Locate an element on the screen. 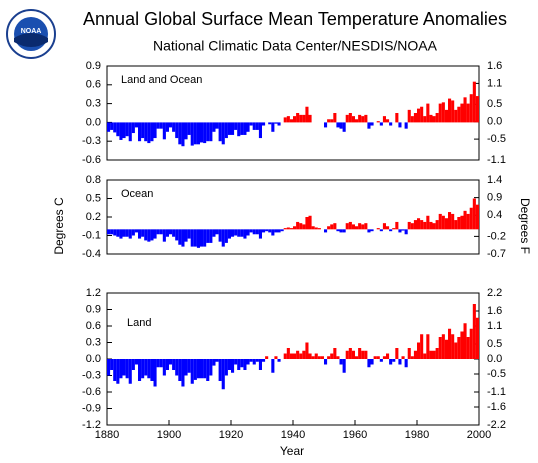 The width and height of the screenshot is (538, 463). x-tick-label: 1960 is located at coordinates (355, 435).